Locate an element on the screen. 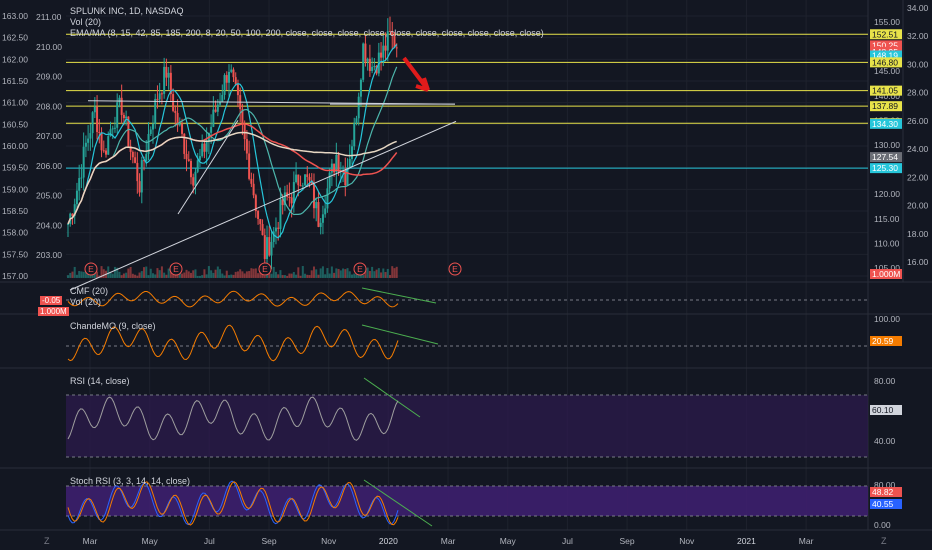 The width and height of the screenshot is (932, 550). stoch-tag-2-bg is located at coordinates (886, 504).